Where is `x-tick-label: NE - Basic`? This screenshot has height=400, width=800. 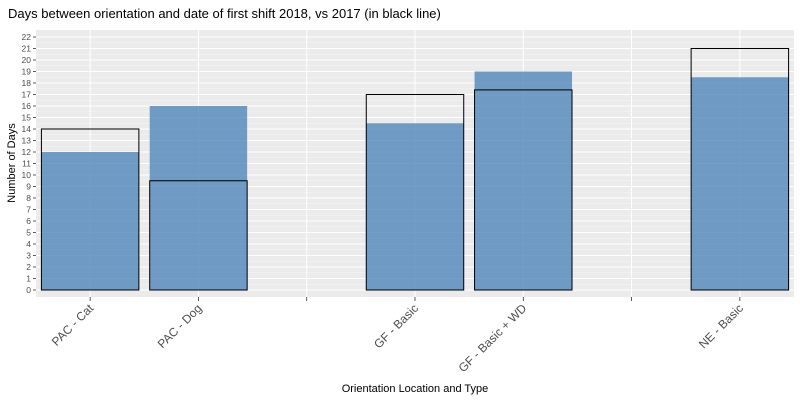 x-tick-label: NE - Basic is located at coordinates (721, 326).